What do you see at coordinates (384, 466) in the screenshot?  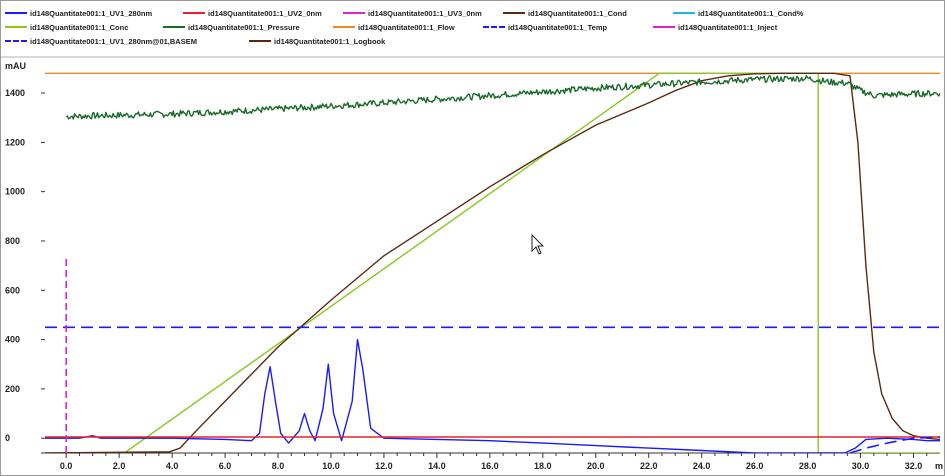 I see `x-tick-label: 12.0` at bounding box center [384, 466].